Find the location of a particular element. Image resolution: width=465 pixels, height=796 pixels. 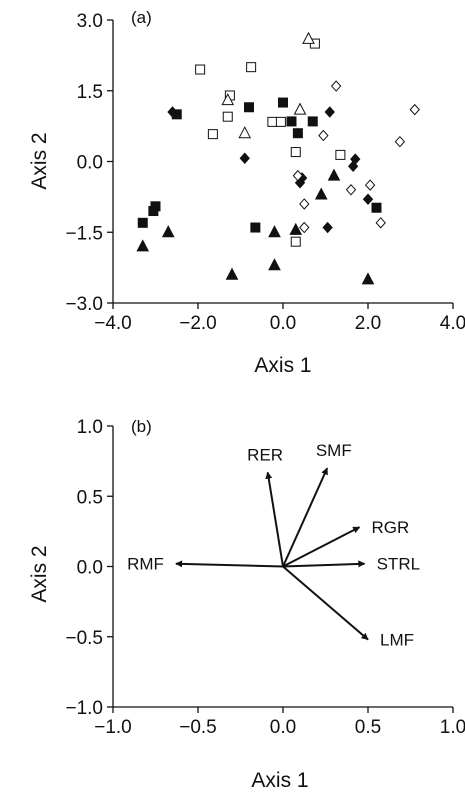

panel-b-y-axis-title: Axis 2 is located at coordinates (39, 573).